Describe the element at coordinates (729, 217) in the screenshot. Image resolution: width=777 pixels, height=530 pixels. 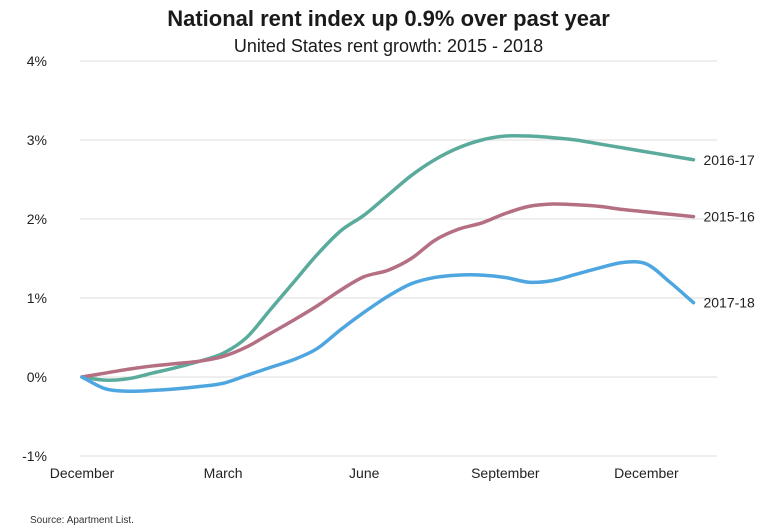
I see `series-label-2015-16: 2015-16` at that location.